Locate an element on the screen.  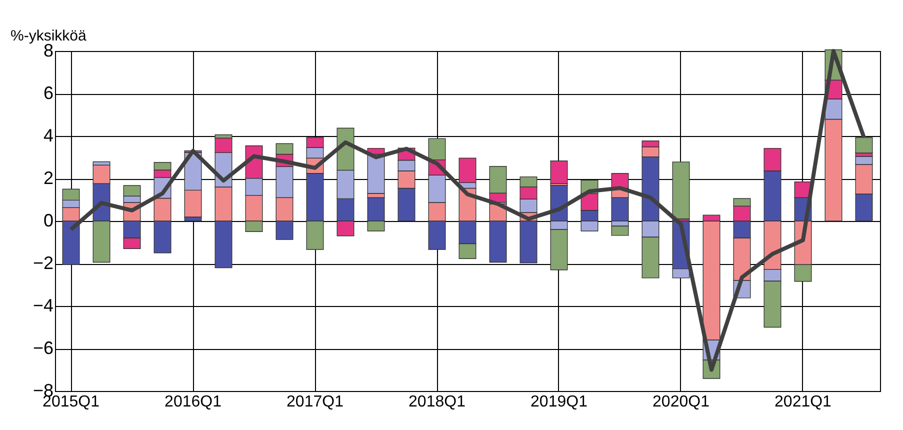
y-tick-label: 6 is located at coordinates (48, 93).